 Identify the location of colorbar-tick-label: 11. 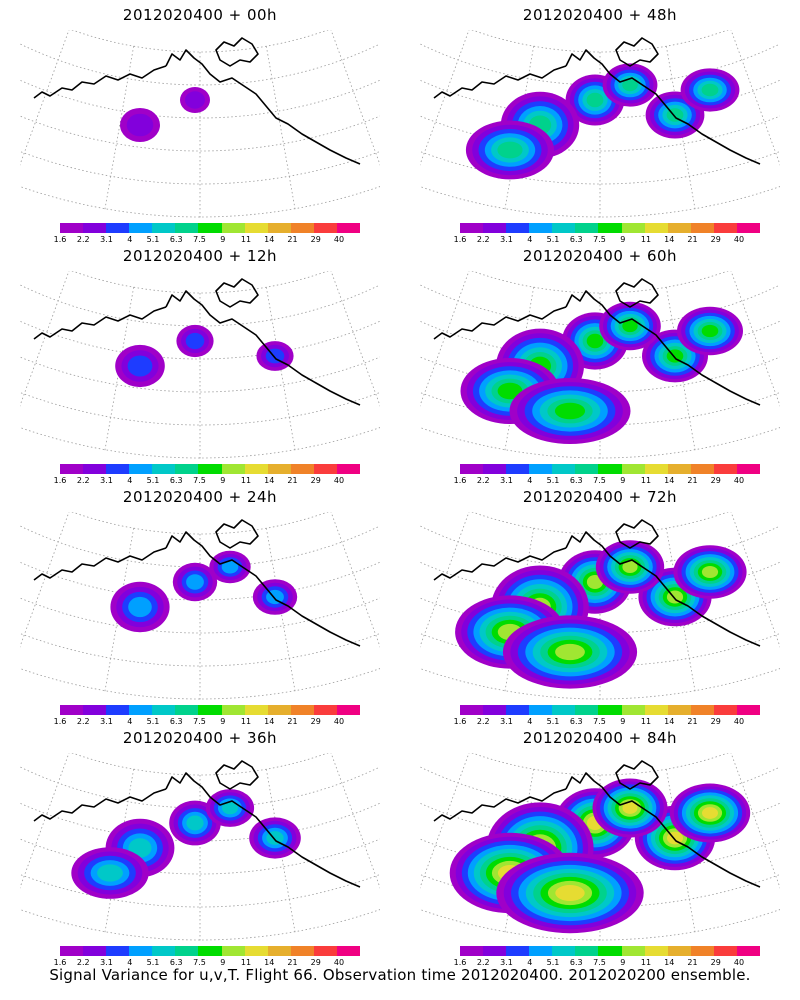
(246, 480).